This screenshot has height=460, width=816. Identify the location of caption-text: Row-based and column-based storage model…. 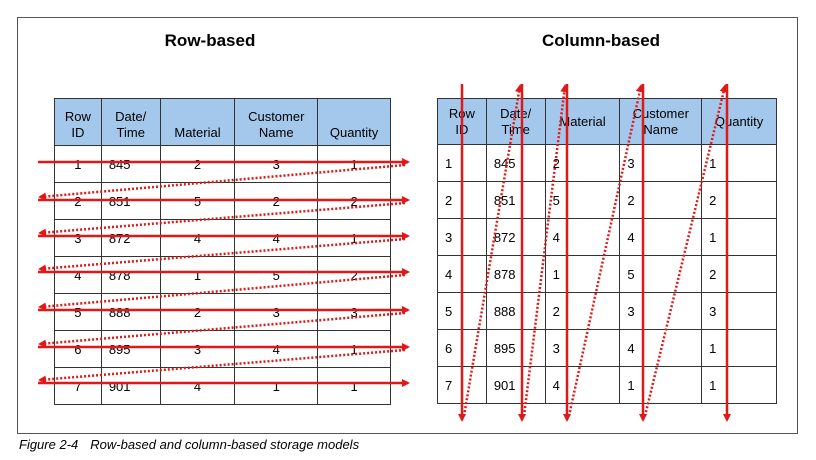
(225, 444).